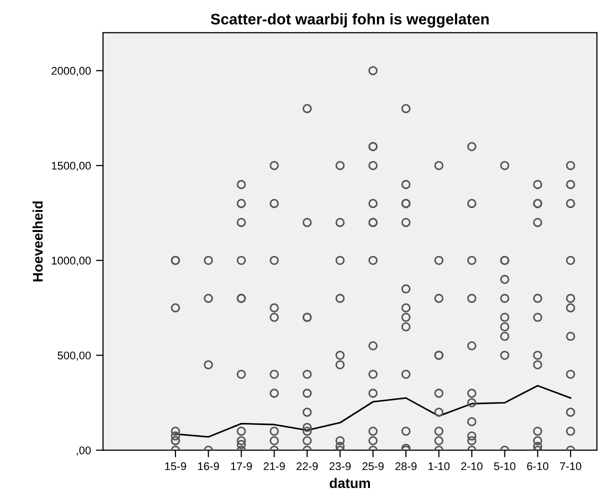 The width and height of the screenshot is (606, 503). I want to click on x-tick-label: 23-9, so click(340, 466).